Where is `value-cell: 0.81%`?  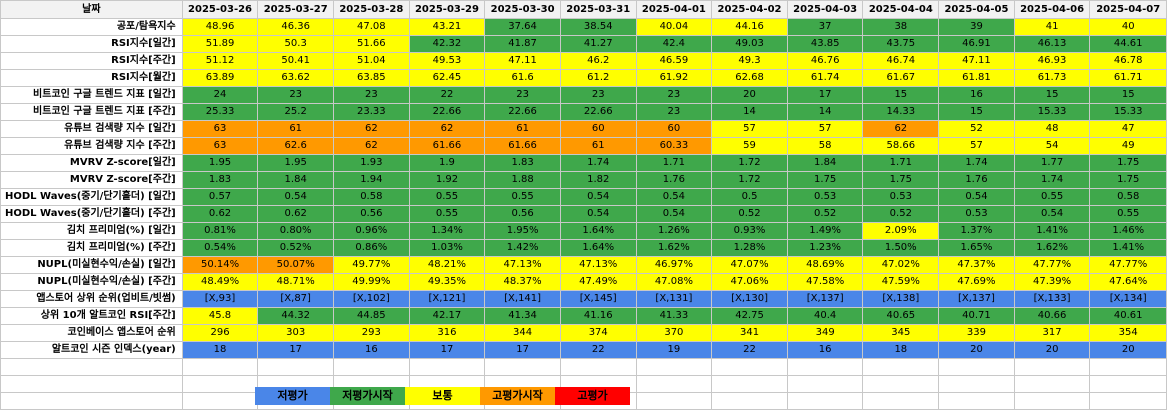 value-cell: 0.81% is located at coordinates (220, 231).